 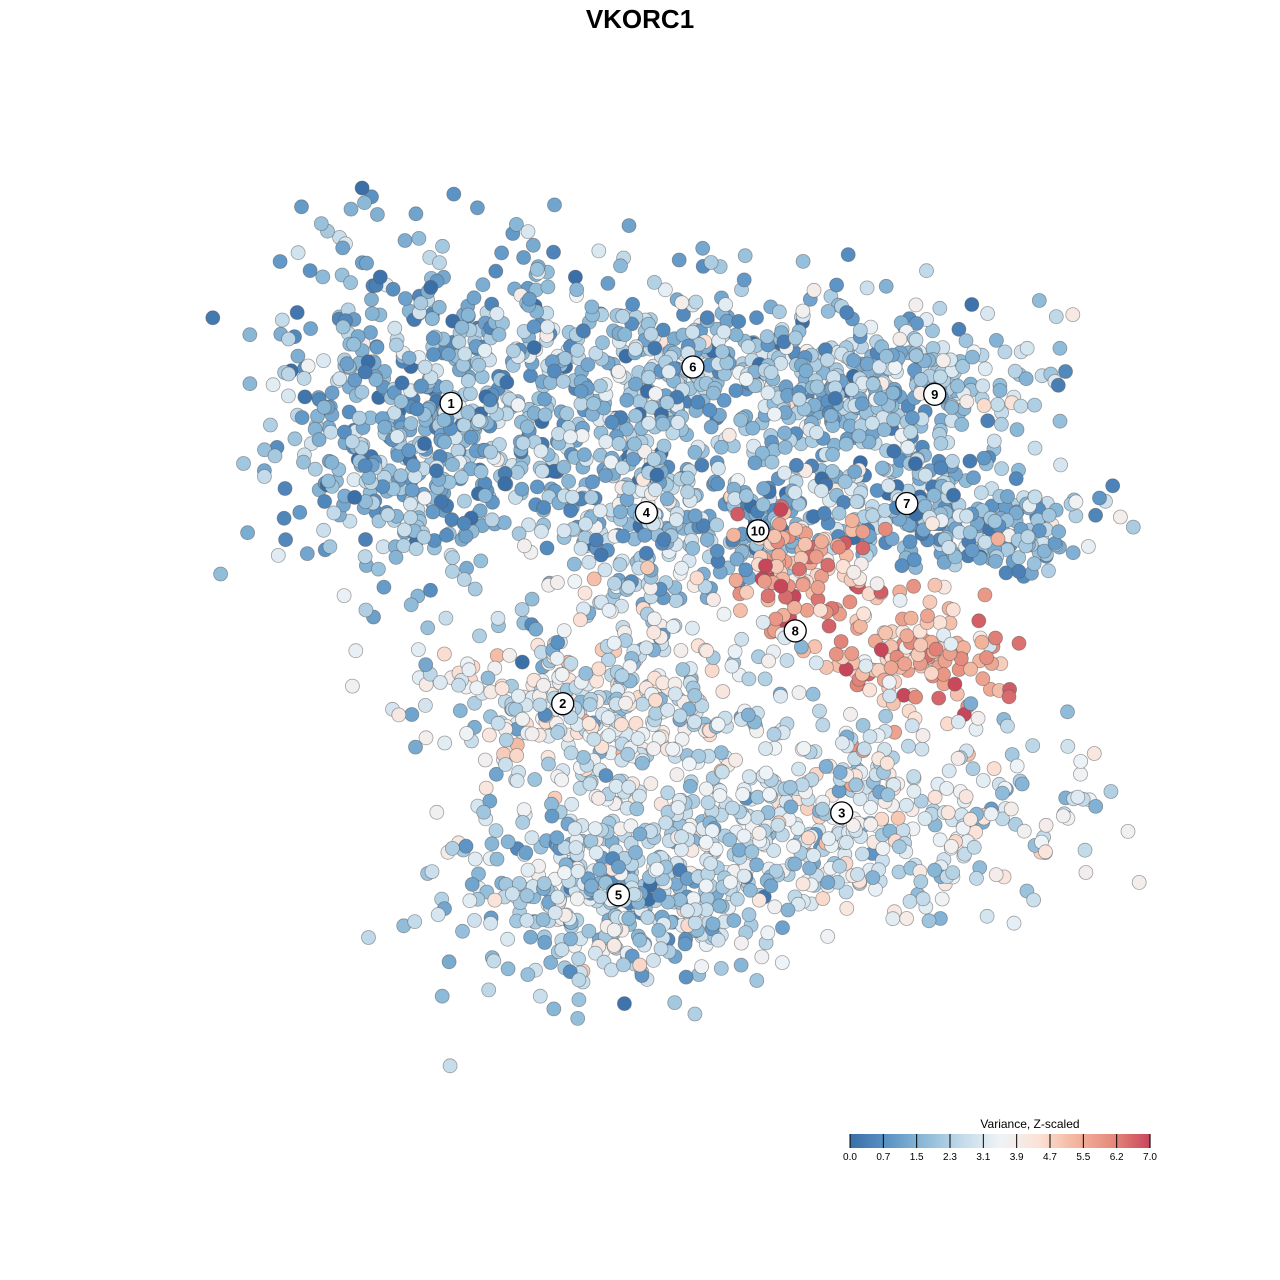 What do you see at coordinates (950, 1157) in the screenshot?
I see `colorbar-tick-label: 2.3` at bounding box center [950, 1157].